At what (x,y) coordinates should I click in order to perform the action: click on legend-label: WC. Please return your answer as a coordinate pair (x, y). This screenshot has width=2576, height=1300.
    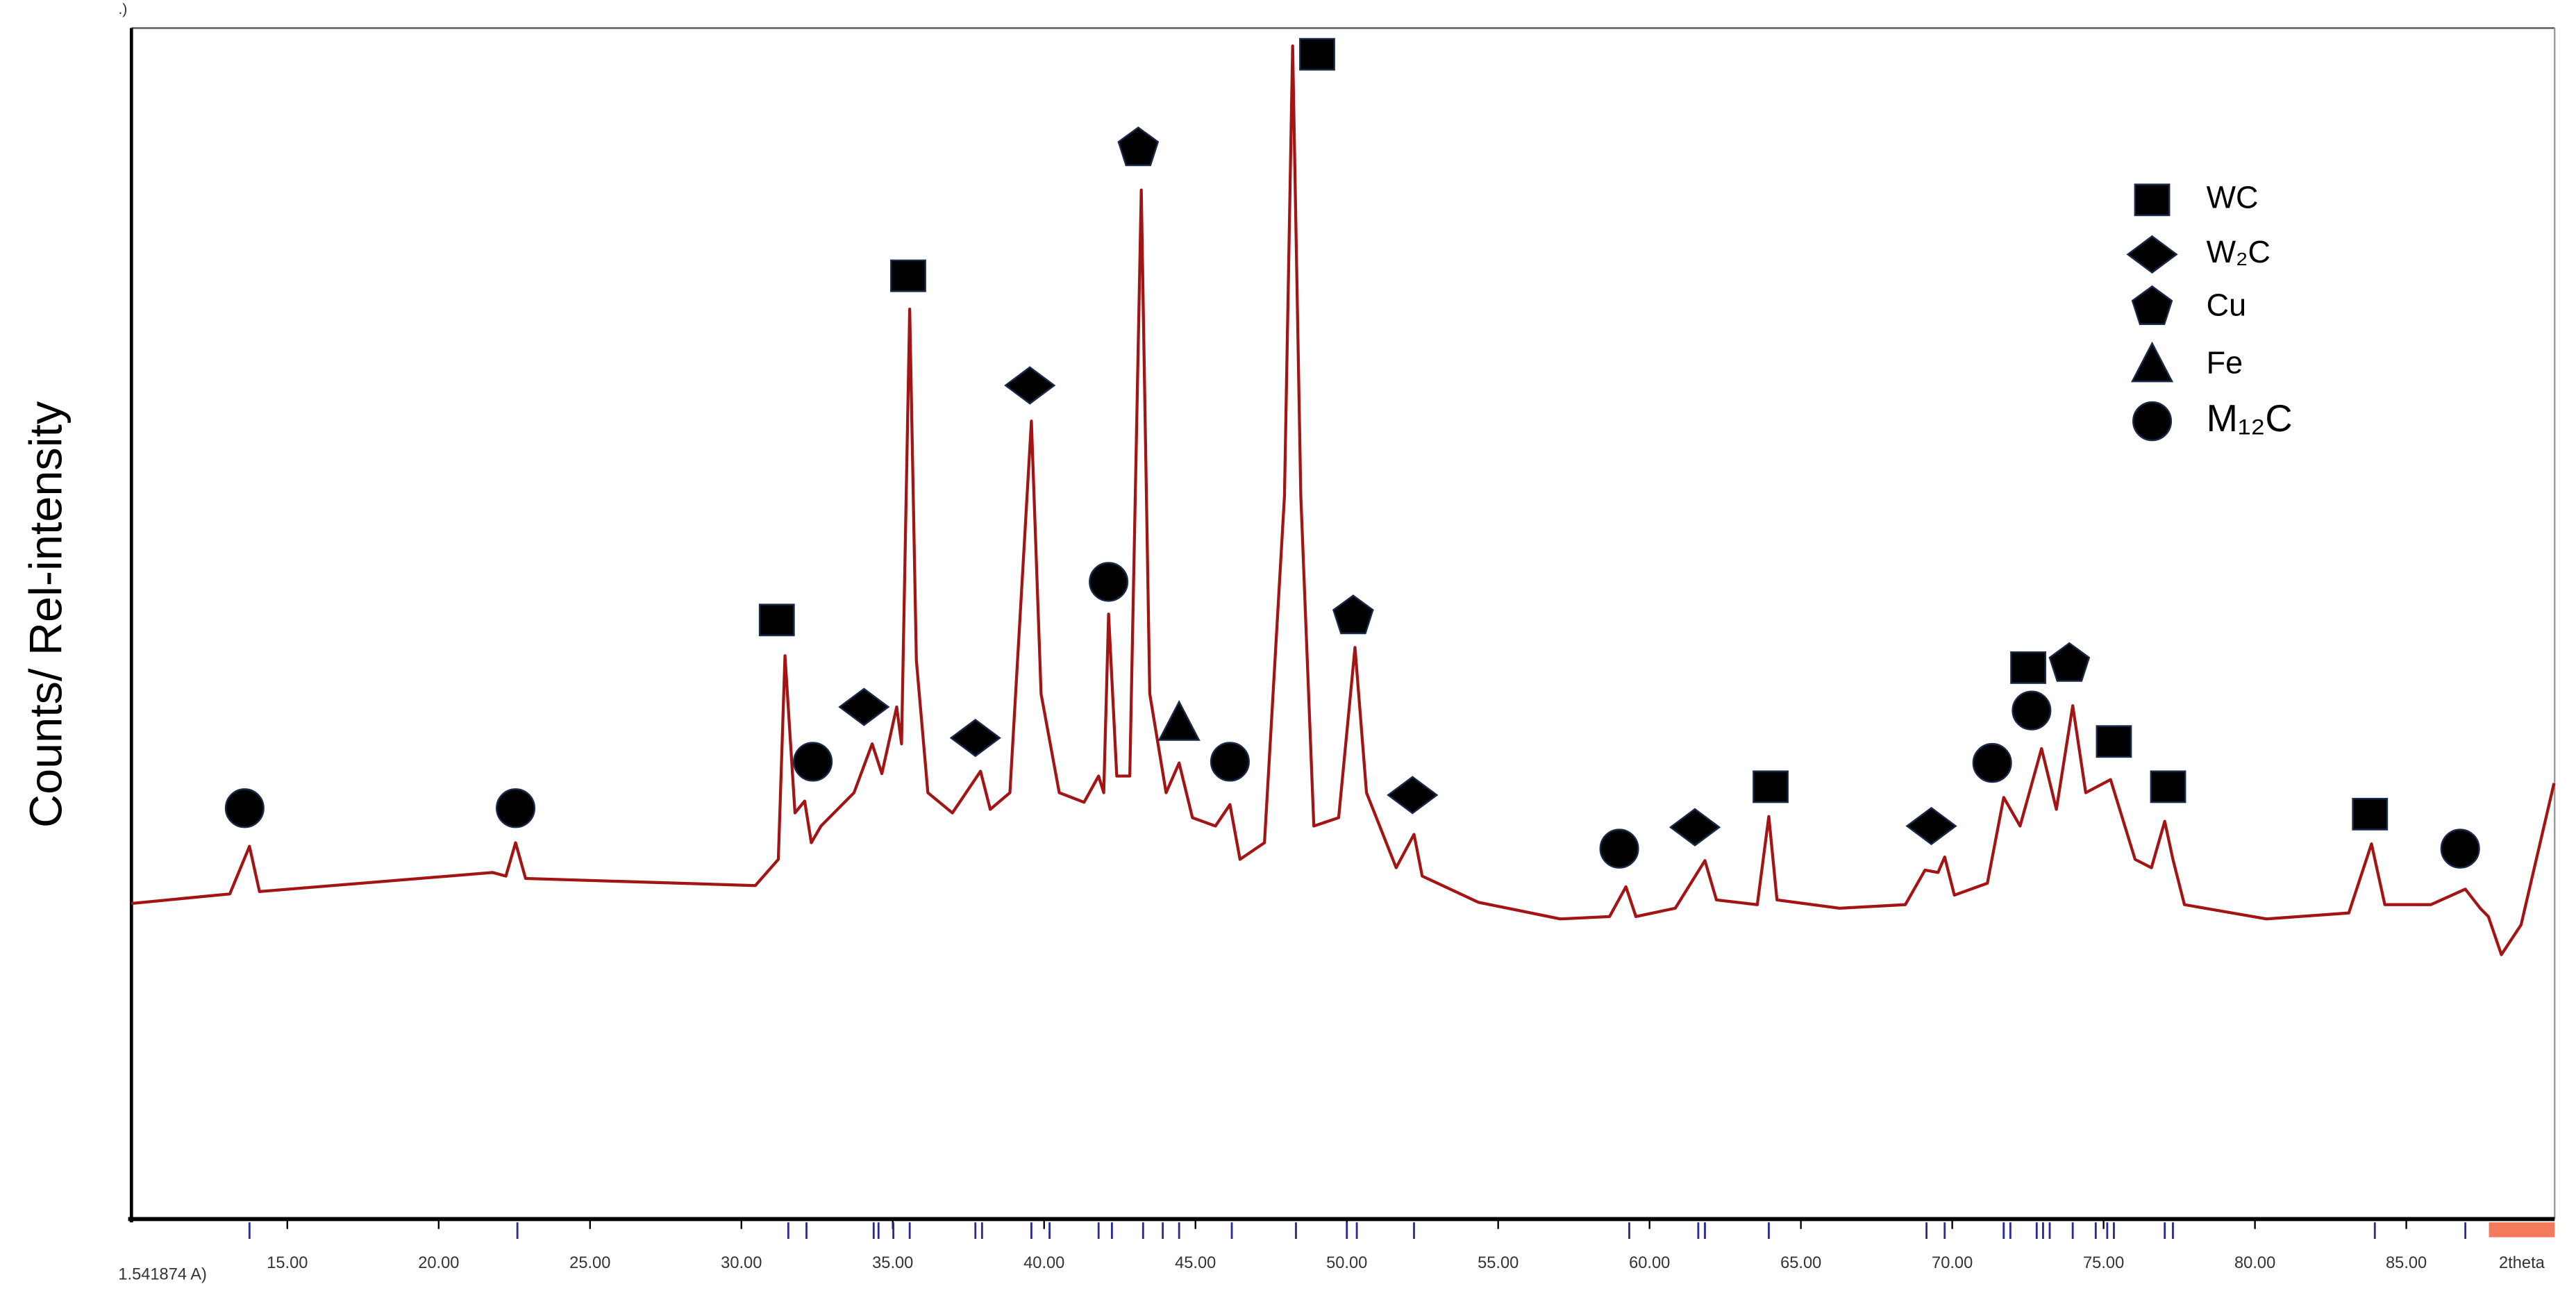
    Looking at the image, I should click on (2233, 197).